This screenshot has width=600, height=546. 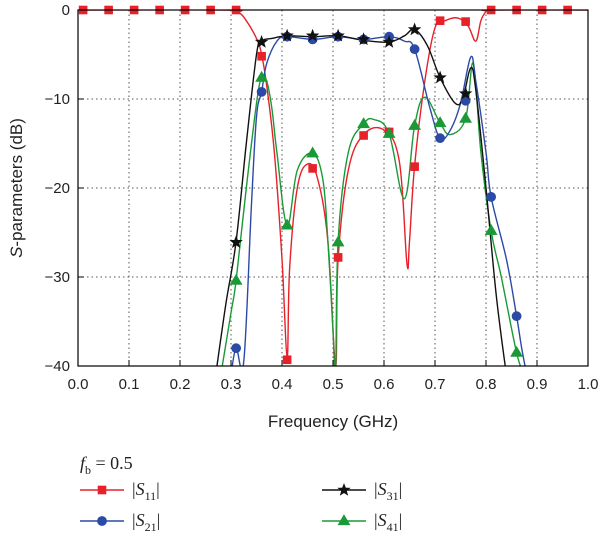 I want to click on legend-label-s21: |S21|, so click(x=146, y=522).